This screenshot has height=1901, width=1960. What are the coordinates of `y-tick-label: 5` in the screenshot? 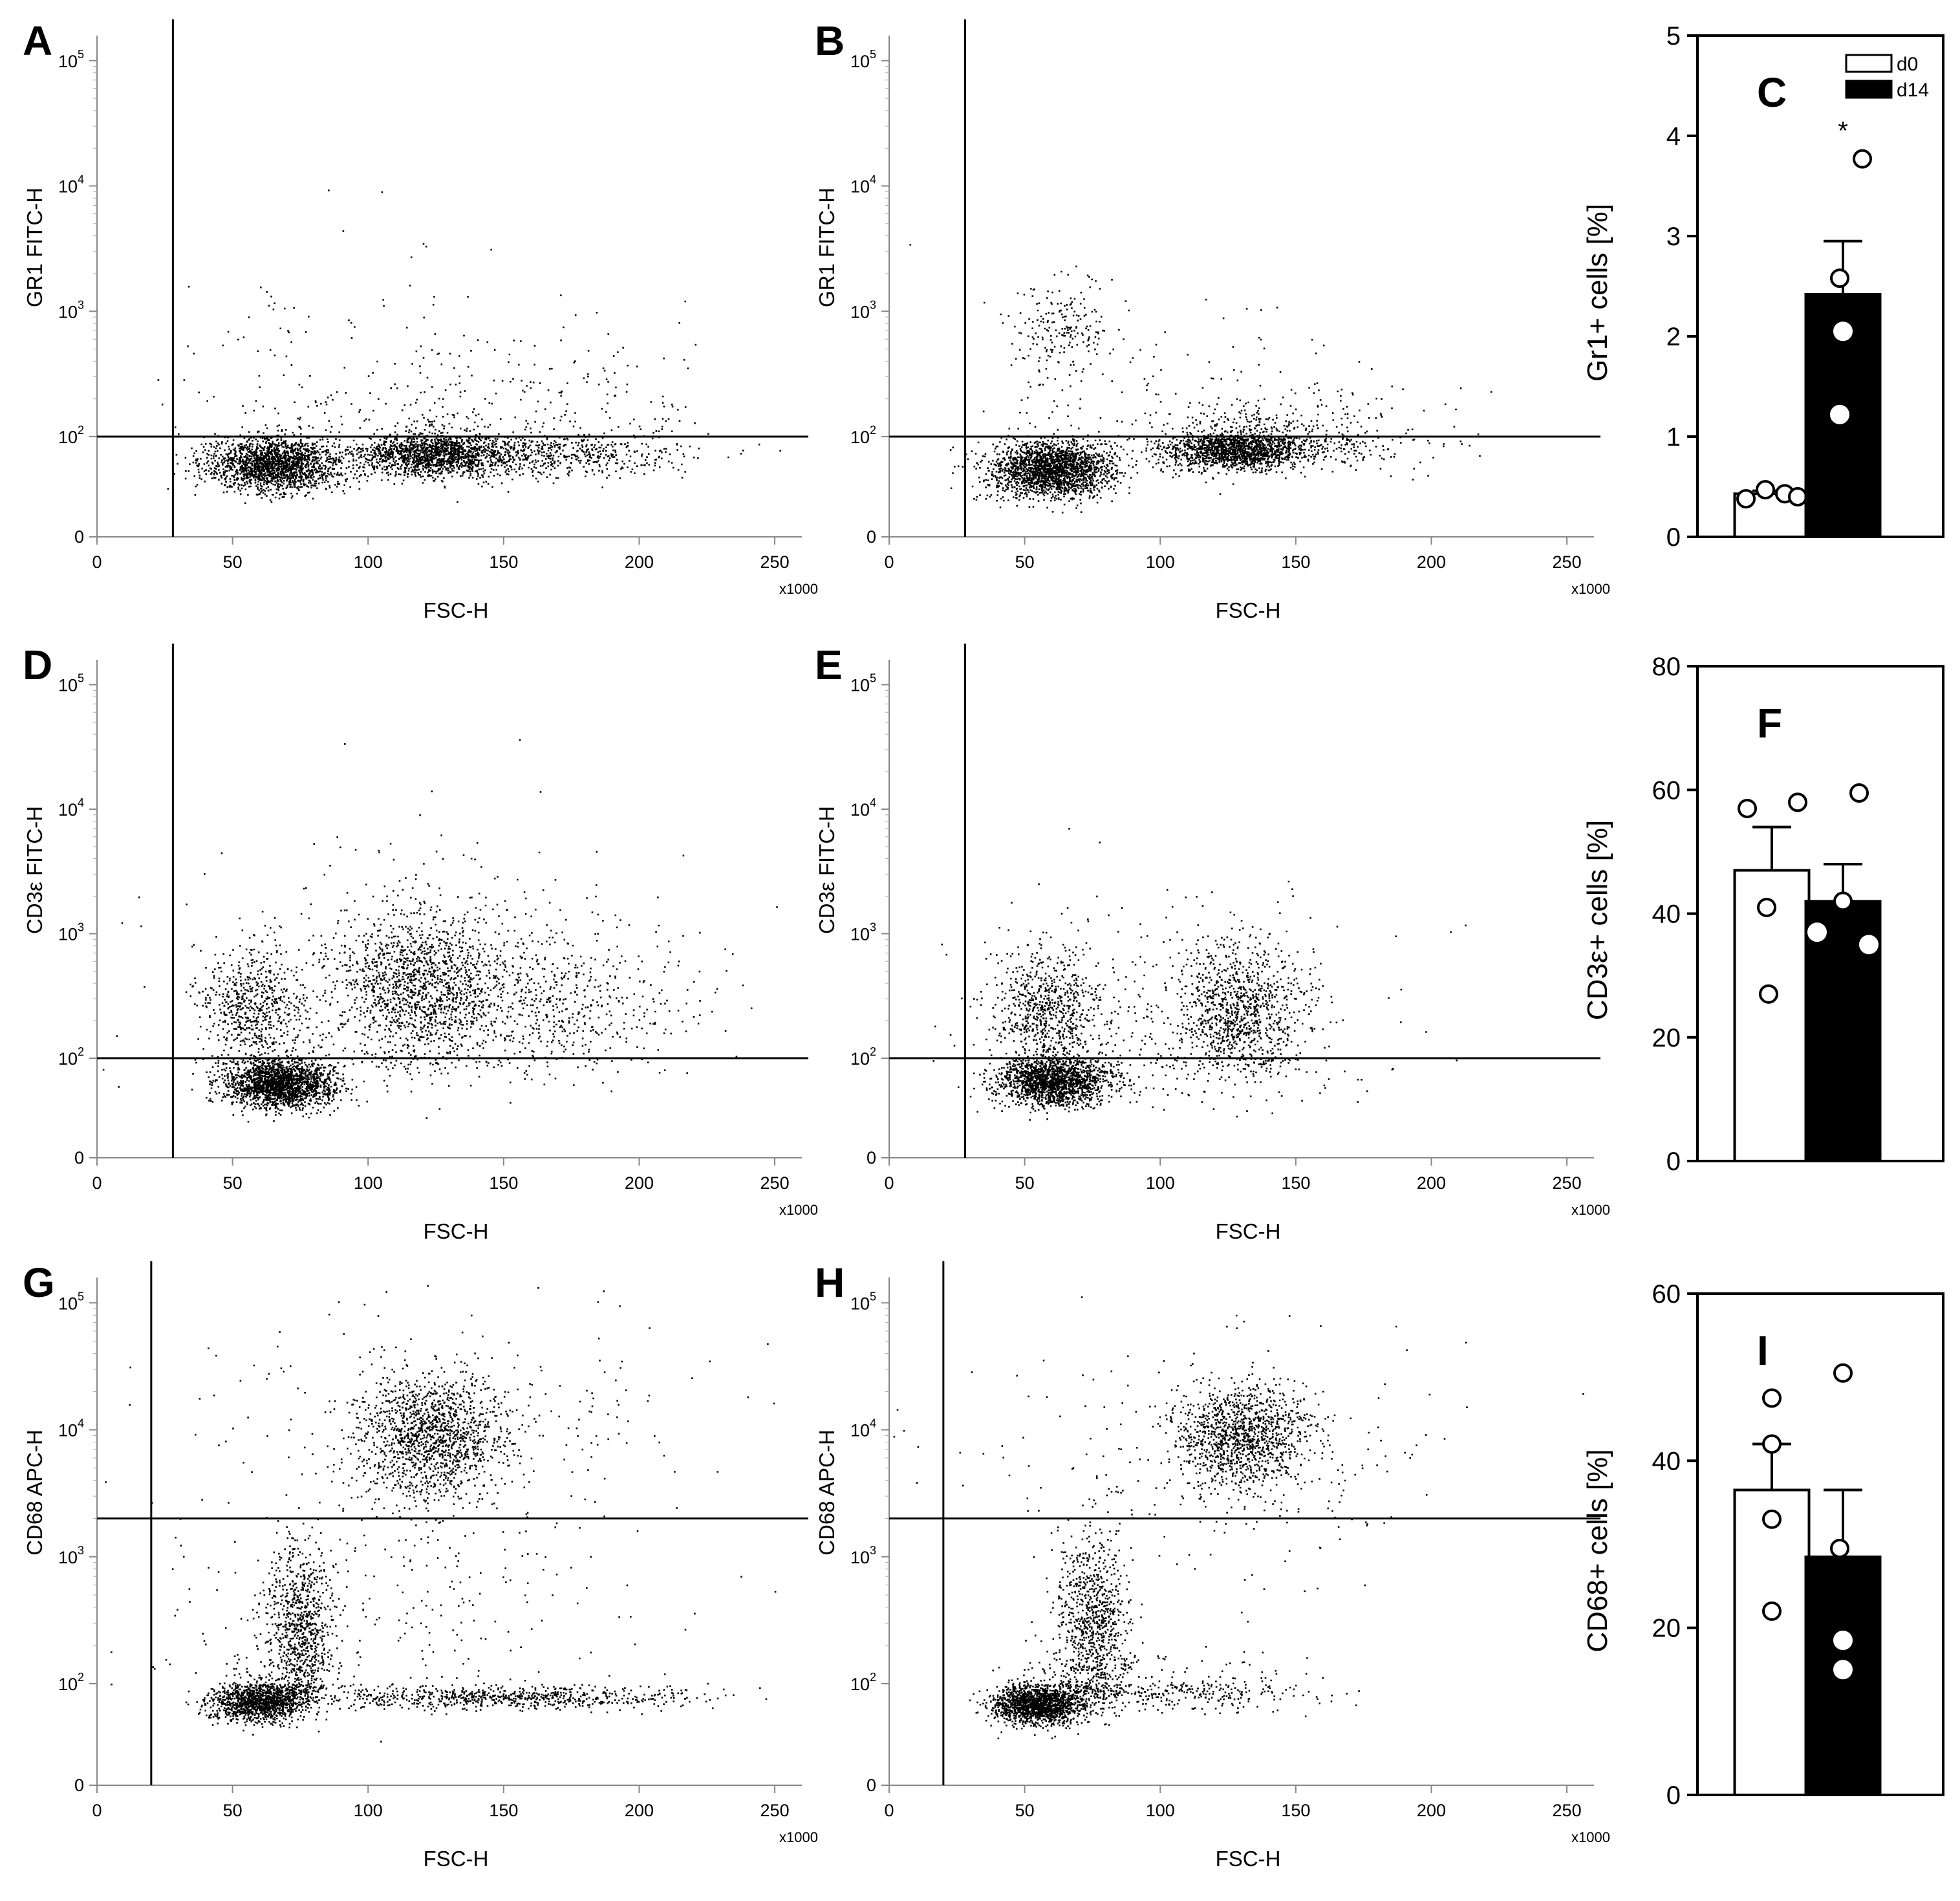 It's located at (1674, 36).